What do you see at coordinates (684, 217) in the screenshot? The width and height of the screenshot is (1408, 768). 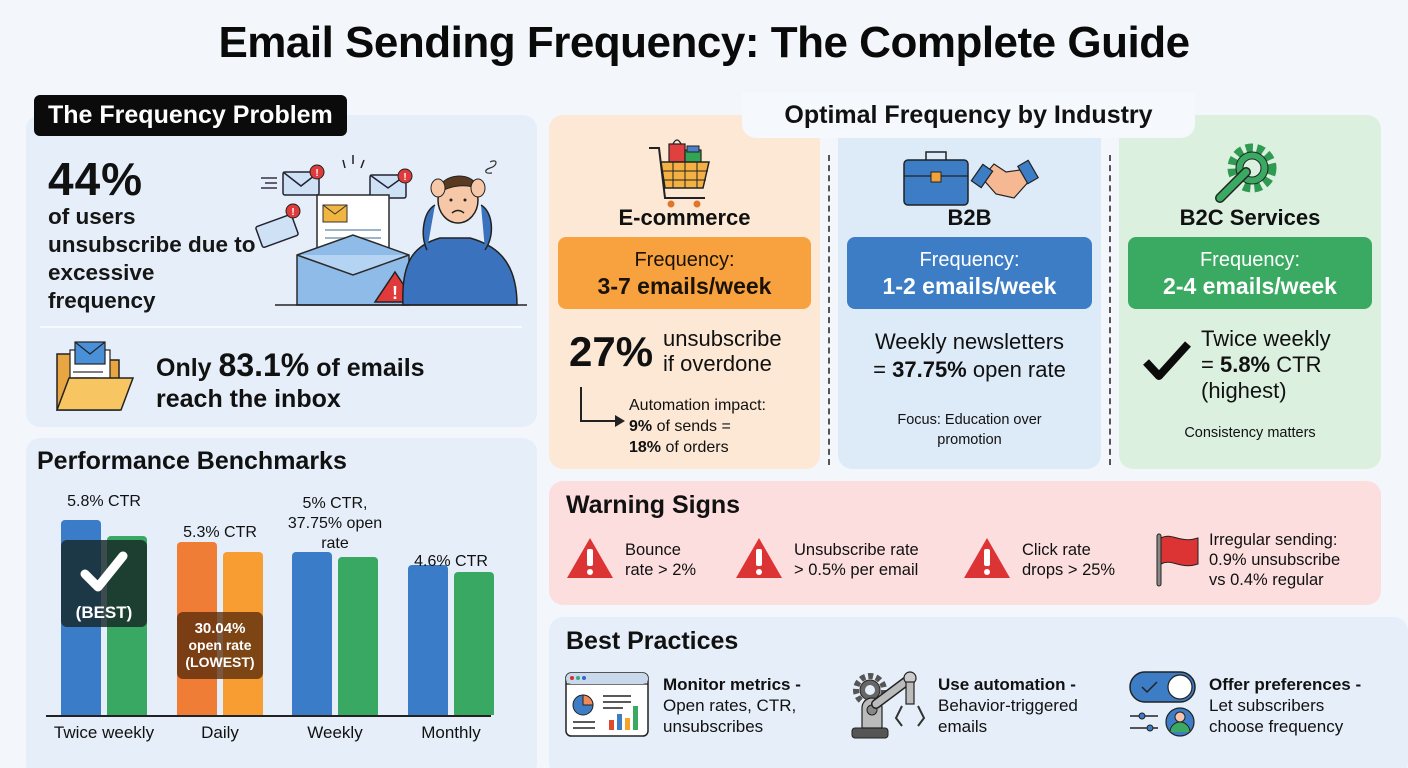 I see `ecommerce-name: E-commerce` at bounding box center [684, 217].